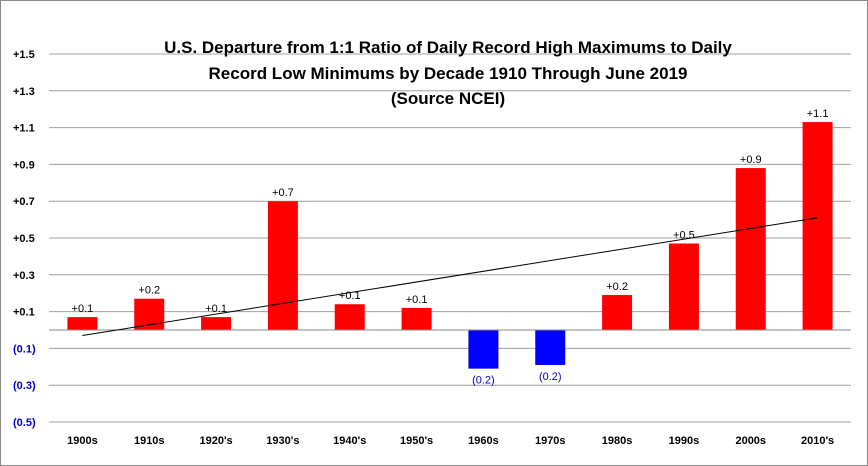 This screenshot has width=868, height=466. What do you see at coordinates (283, 193) in the screenshot?
I see `data-label: +0.7` at bounding box center [283, 193].